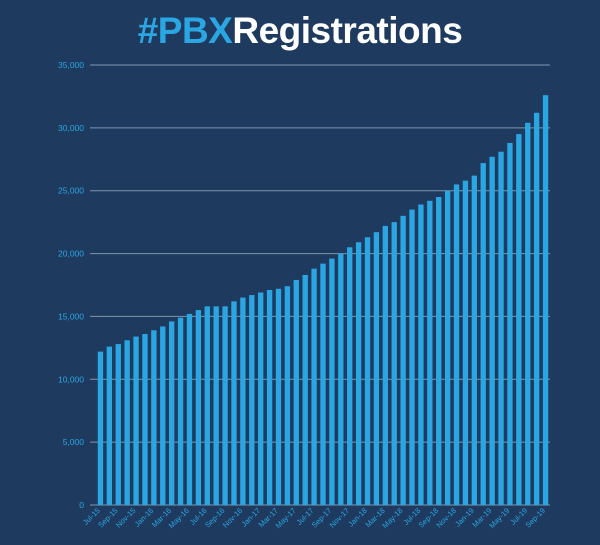 The image size is (600, 545). I want to click on y-tick-label: 15,000, so click(71, 316).